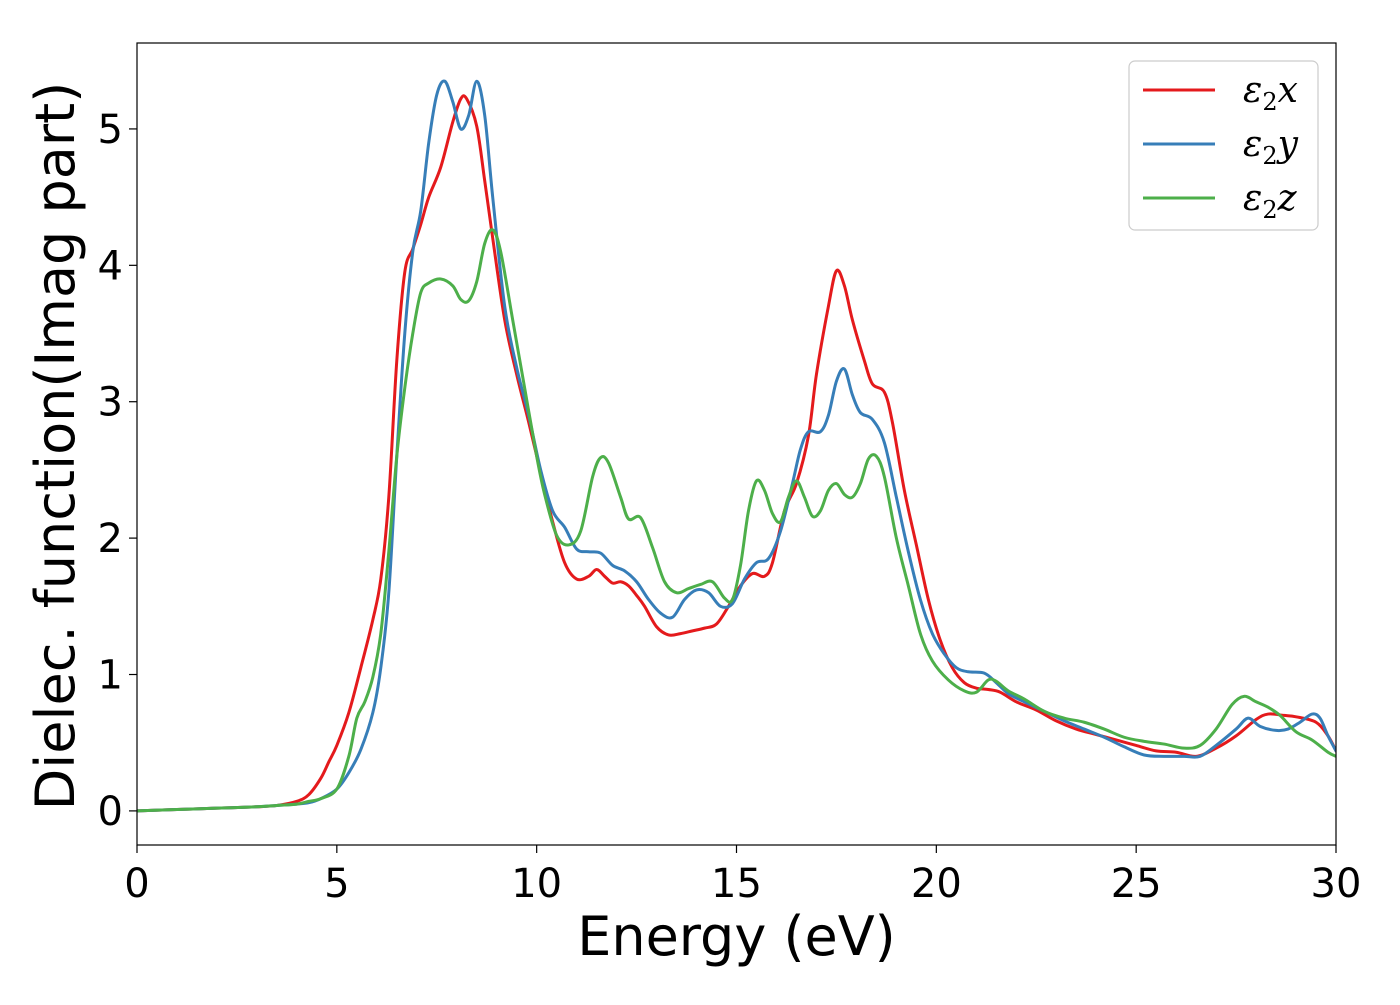 The height and width of the screenshot is (1005, 1400). What do you see at coordinates (936, 884) in the screenshot?
I see `x-tick-label: 20` at bounding box center [936, 884].